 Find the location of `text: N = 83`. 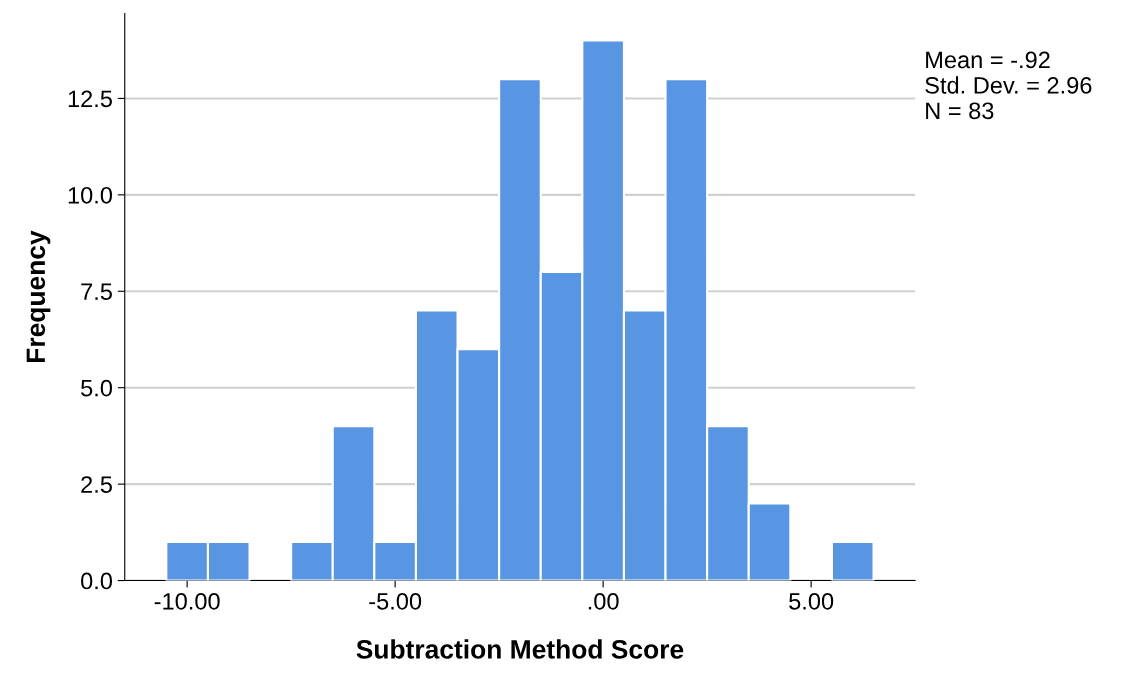

text: N = 83 is located at coordinates (960, 111).